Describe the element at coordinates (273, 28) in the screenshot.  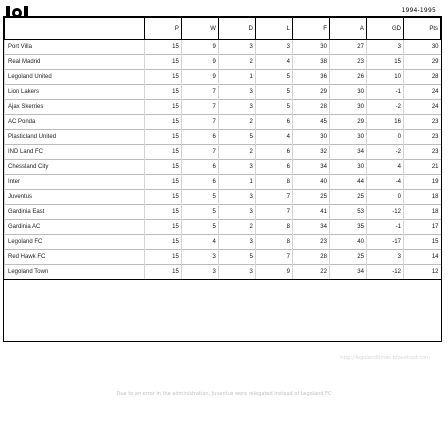
I see `column-header-lost: L` at that location.